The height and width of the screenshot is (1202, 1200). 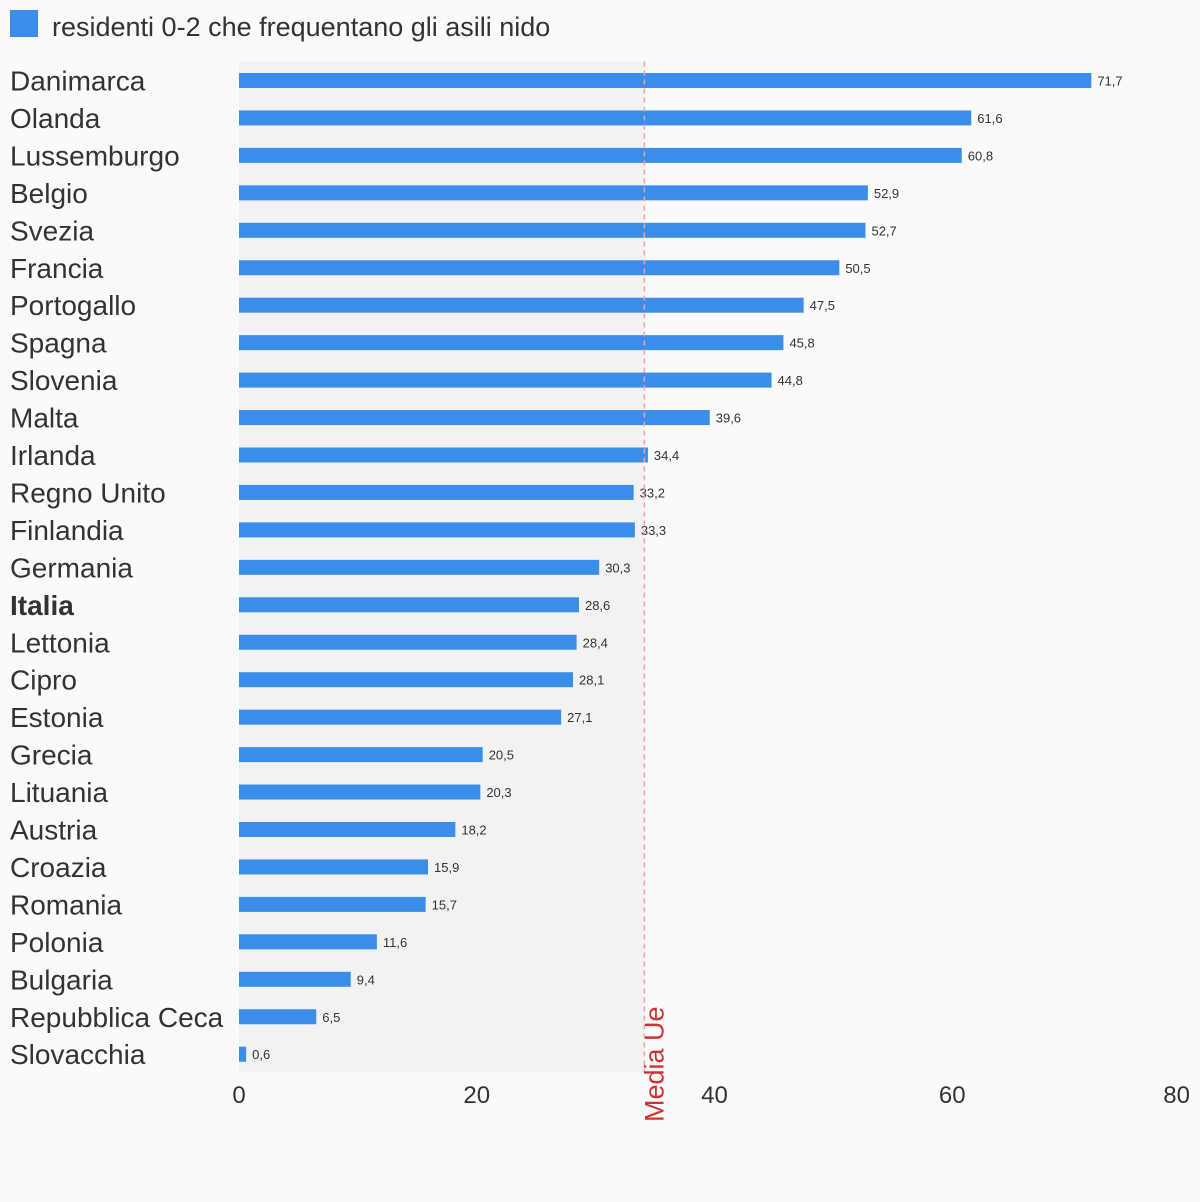 I want to click on value-label: 0,6, so click(x=261, y=1054).